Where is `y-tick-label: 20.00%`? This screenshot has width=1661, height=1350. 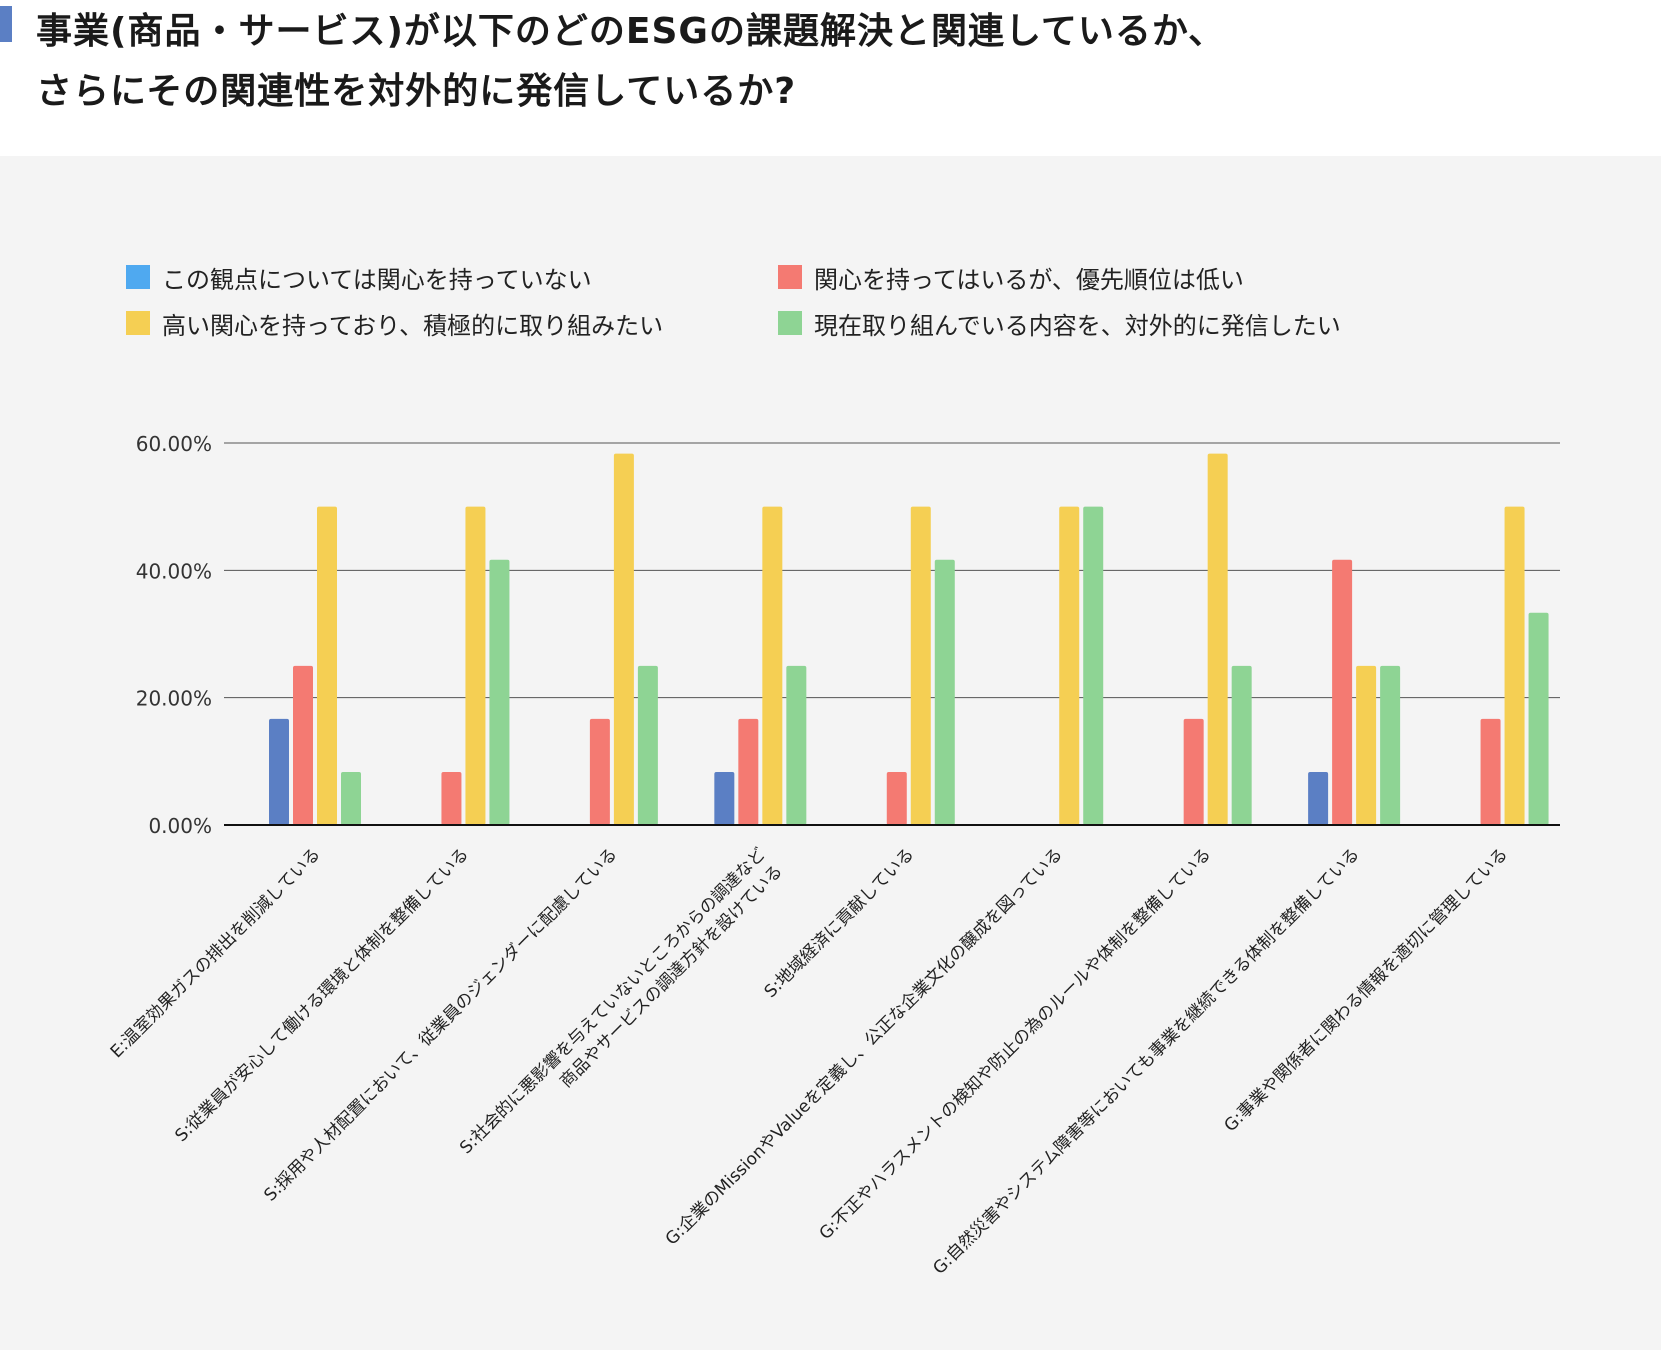
y-tick-label: 20.00% is located at coordinates (174, 699).